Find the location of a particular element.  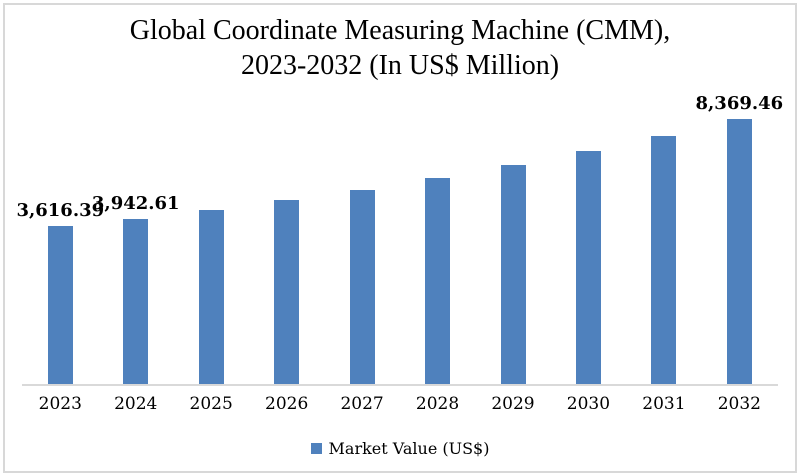

bar-2027 is located at coordinates (362, 287).